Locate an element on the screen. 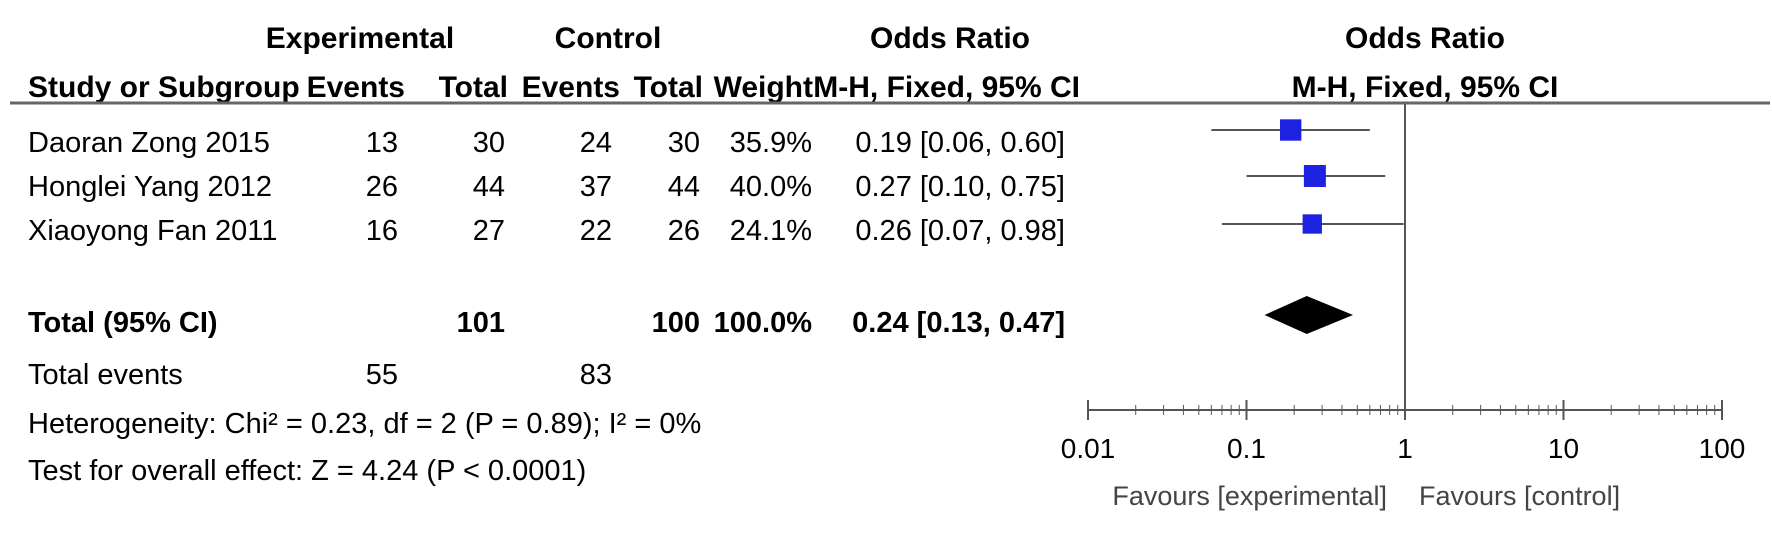  total-ctl-total: 100 is located at coordinates (676, 323).